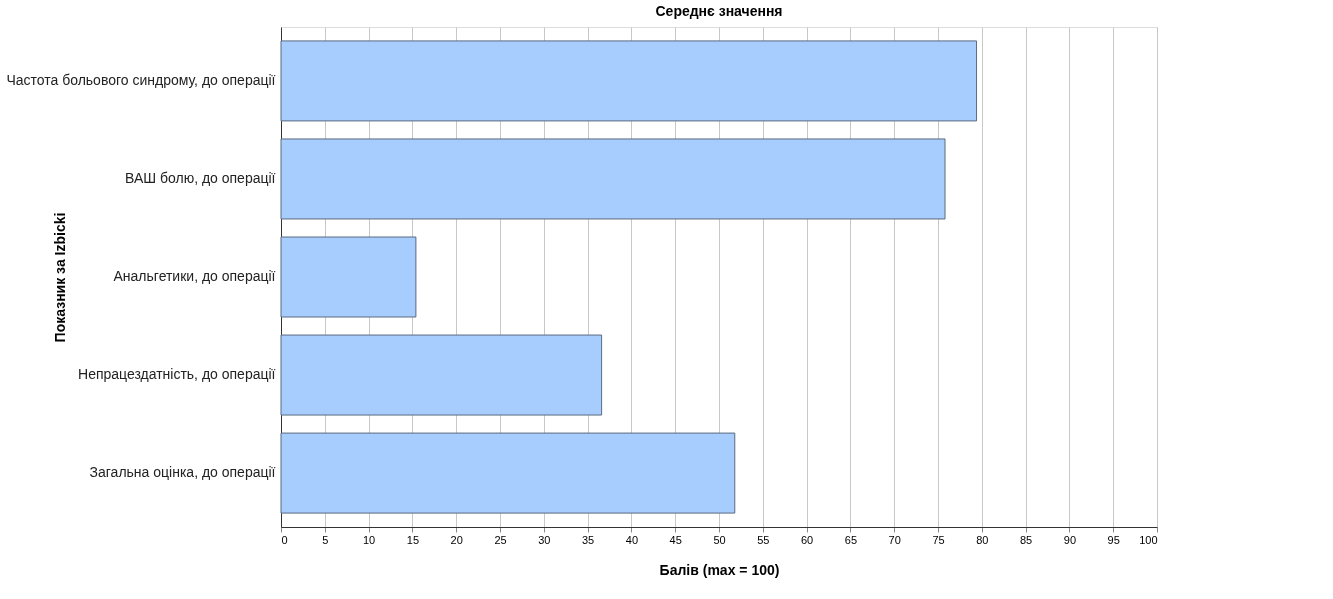 Image resolution: width=1333 pixels, height=599 pixels. What do you see at coordinates (588, 539) in the screenshot?
I see `x-tick-label: 35` at bounding box center [588, 539].